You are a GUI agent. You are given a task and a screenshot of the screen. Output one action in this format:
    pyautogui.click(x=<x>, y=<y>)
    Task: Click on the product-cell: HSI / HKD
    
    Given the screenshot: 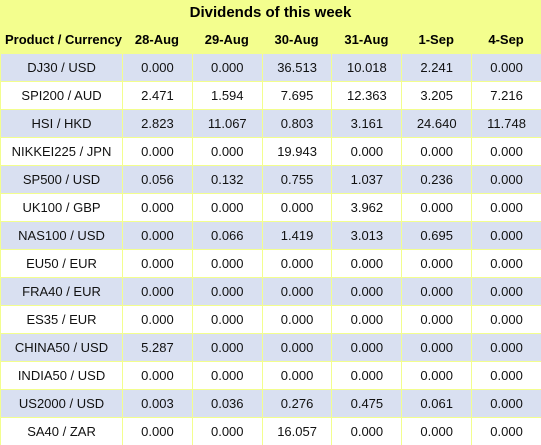 What is the action you would take?
    pyautogui.click(x=61, y=123)
    